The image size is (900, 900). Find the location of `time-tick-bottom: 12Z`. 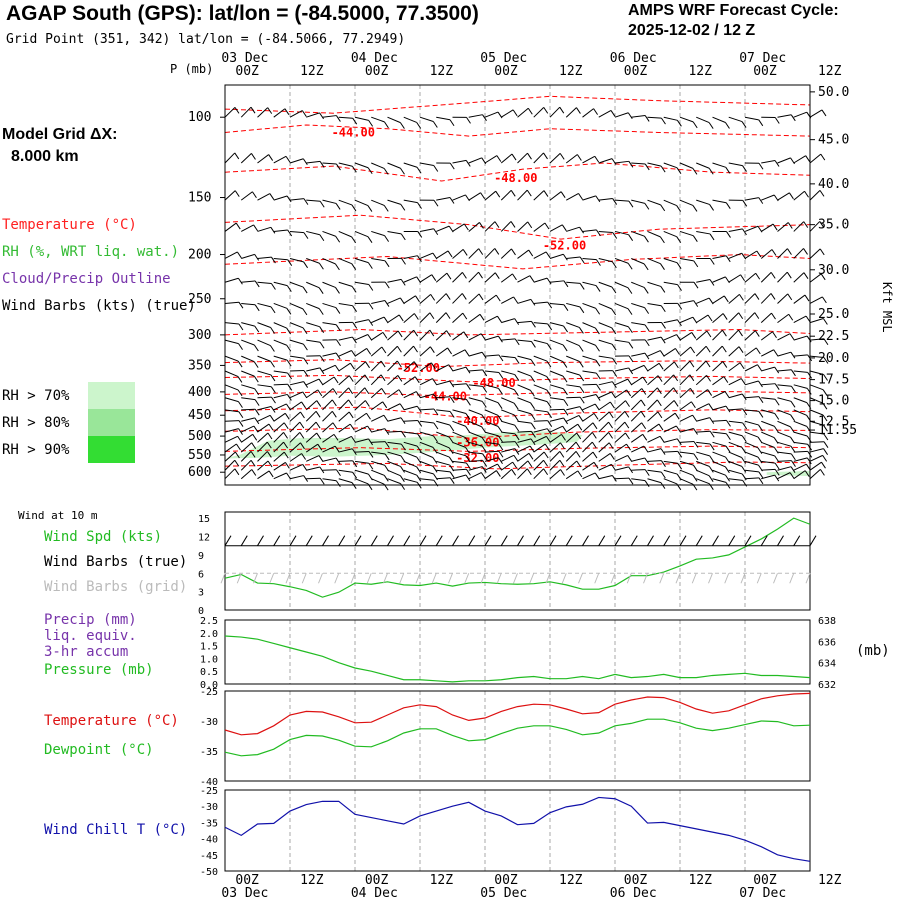

time-tick-bottom: 12Z is located at coordinates (700, 880).